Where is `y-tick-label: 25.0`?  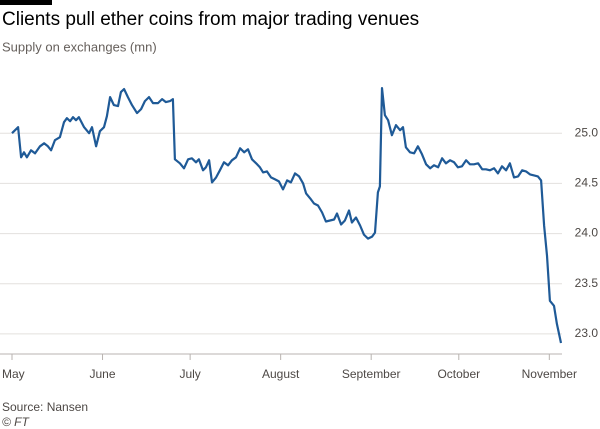
y-tick-label: 25.0 is located at coordinates (587, 132).